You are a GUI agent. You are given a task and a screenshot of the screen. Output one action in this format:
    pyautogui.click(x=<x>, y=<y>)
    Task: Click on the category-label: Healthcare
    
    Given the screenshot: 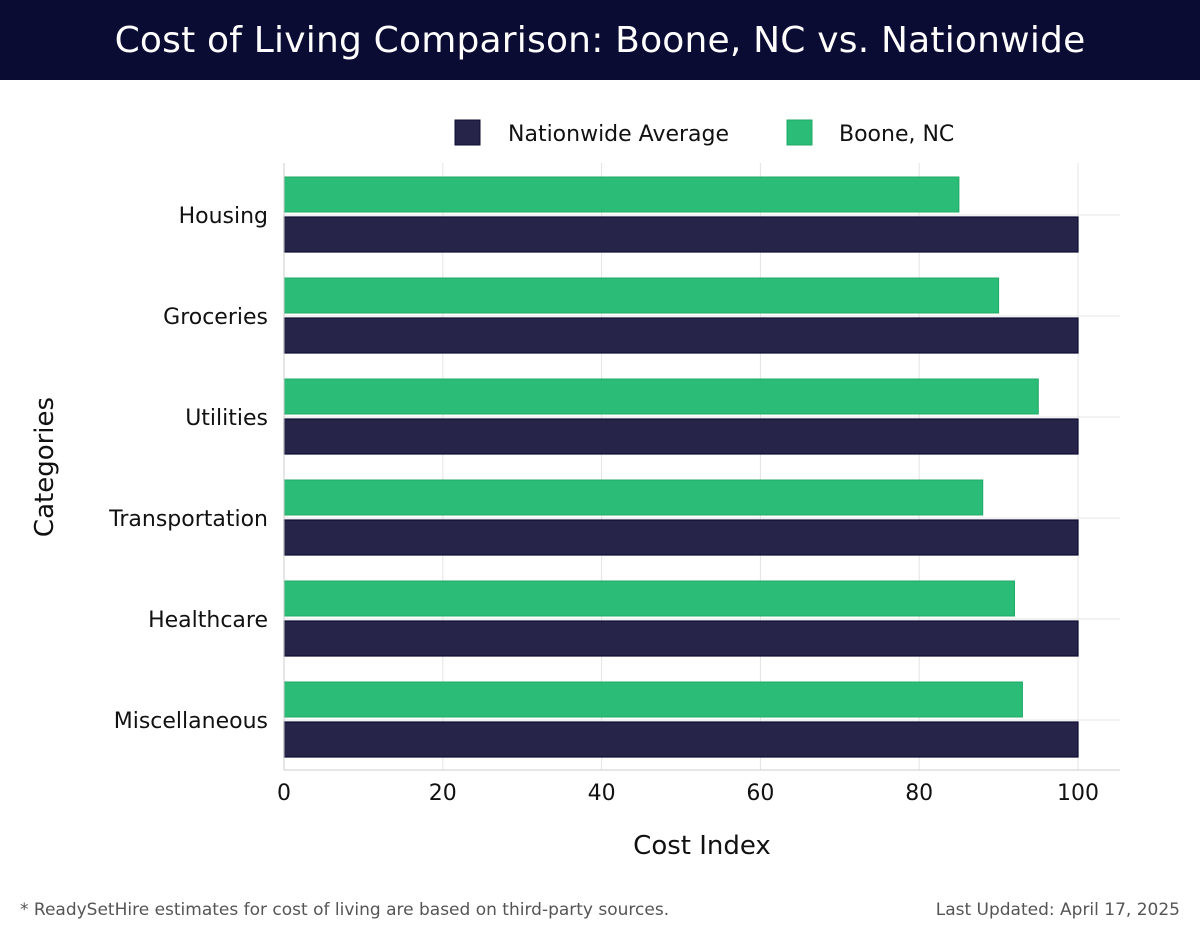 What is the action you would take?
    pyautogui.click(x=208, y=620)
    